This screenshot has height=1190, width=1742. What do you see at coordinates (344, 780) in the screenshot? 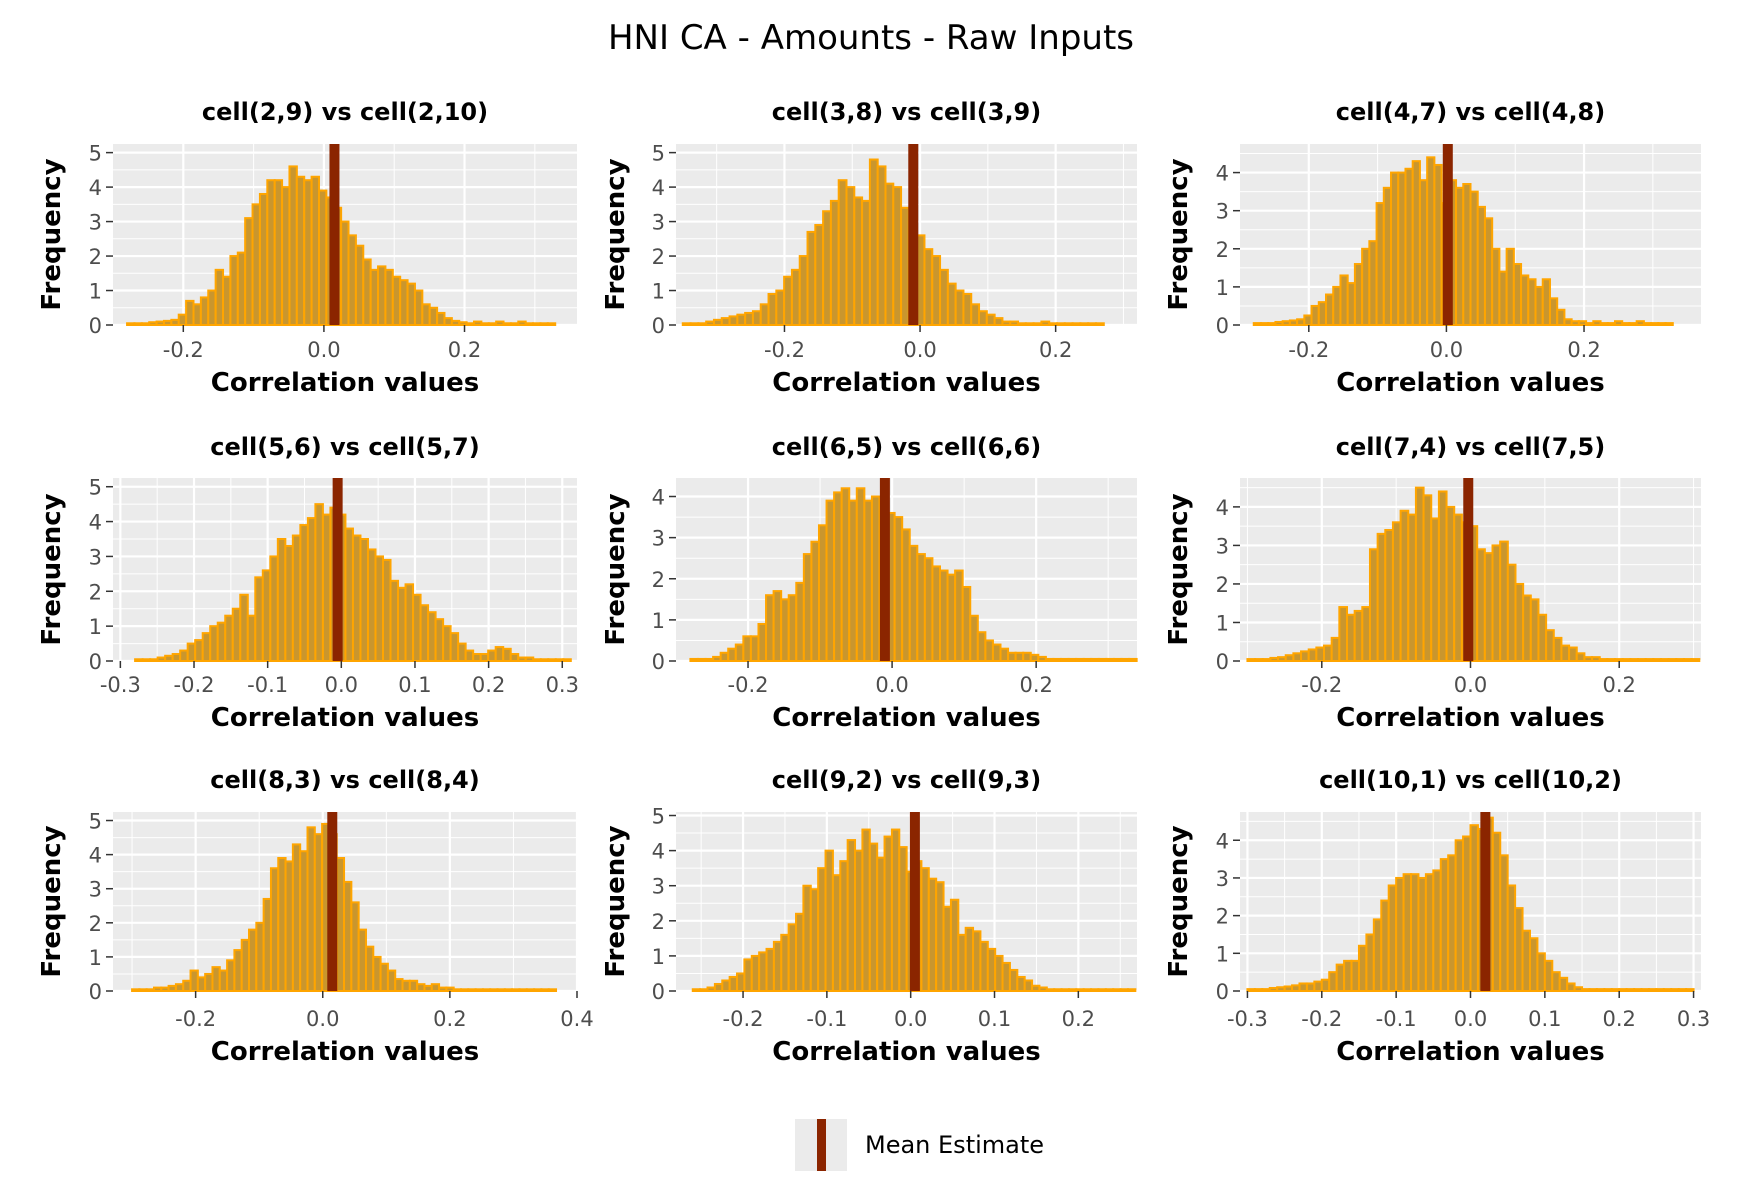
I see `panel-title: cell(8,3) vs cell(8,4)` at bounding box center [344, 780].